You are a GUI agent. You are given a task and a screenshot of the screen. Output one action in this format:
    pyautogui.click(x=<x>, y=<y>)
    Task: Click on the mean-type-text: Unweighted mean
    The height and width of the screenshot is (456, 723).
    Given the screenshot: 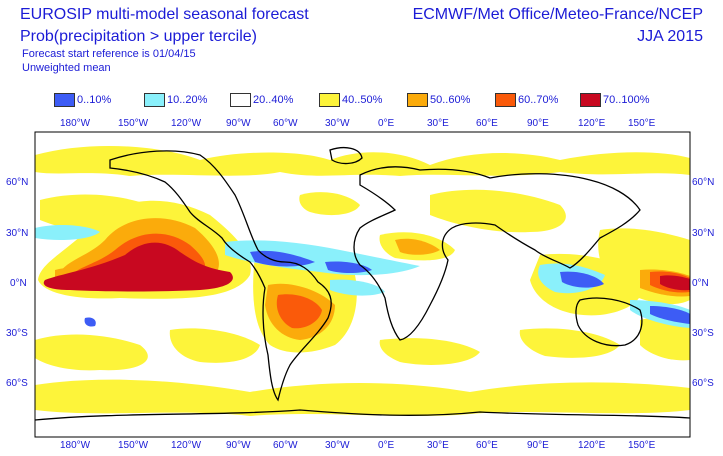 What is the action you would take?
    pyautogui.click(x=66, y=68)
    